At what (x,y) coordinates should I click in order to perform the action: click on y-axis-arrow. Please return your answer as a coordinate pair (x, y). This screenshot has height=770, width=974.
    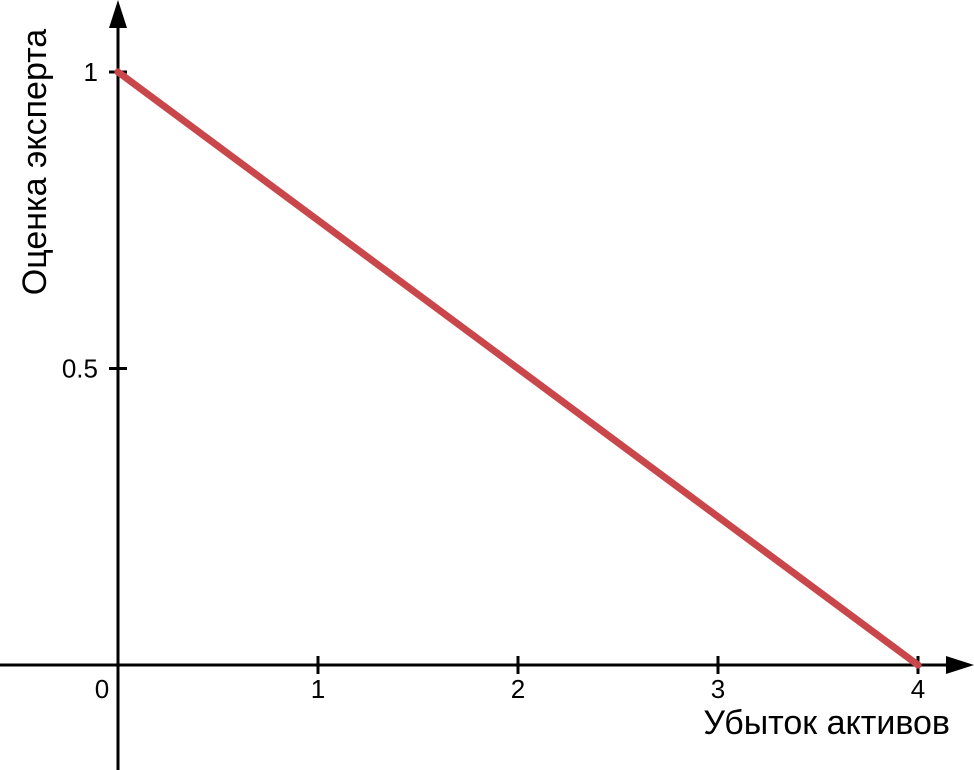
    Looking at the image, I should click on (118, 14).